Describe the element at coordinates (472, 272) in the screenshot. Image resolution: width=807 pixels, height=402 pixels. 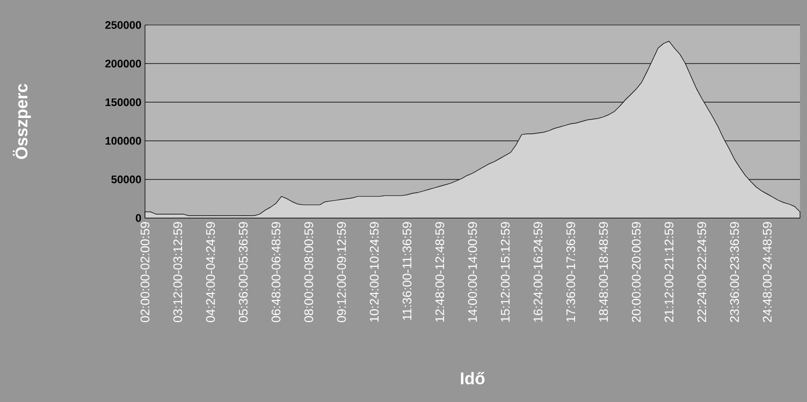
I see `x-tick-label: 14:00:00-14:00:59` at that location.